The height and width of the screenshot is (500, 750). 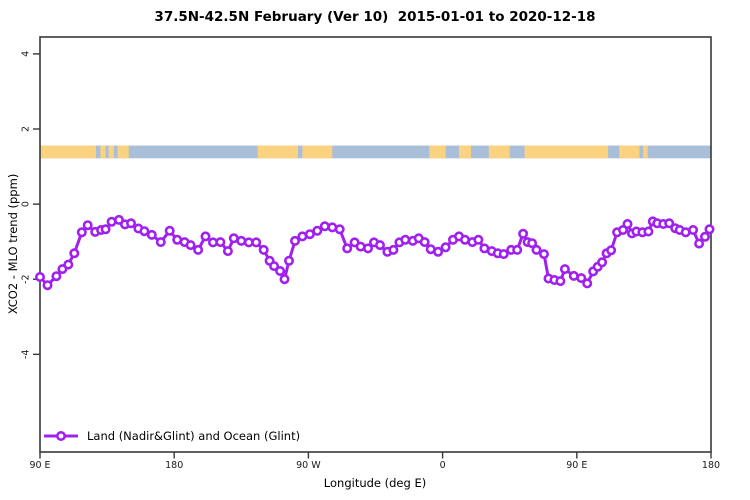 I want to click on legend-label: Land (Nadir&Glint) and Ocean (Glint), so click(x=194, y=436).